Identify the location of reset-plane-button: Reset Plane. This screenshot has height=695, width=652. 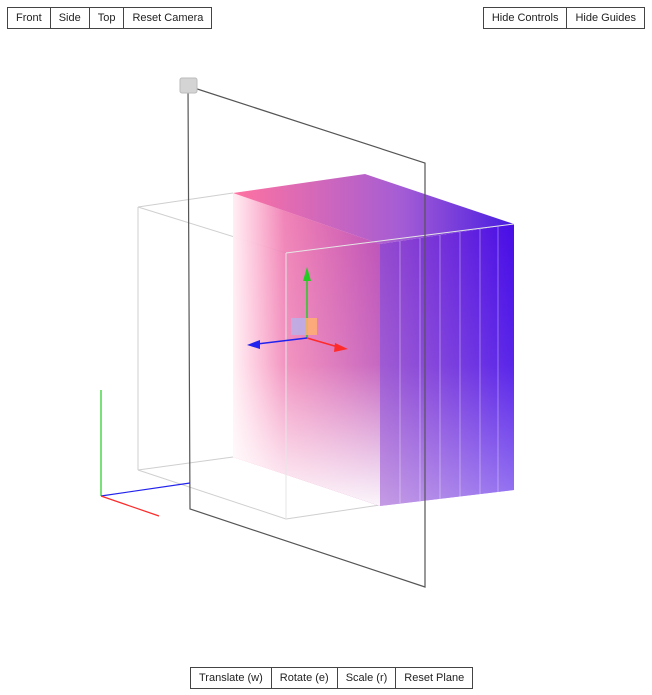
(434, 678).